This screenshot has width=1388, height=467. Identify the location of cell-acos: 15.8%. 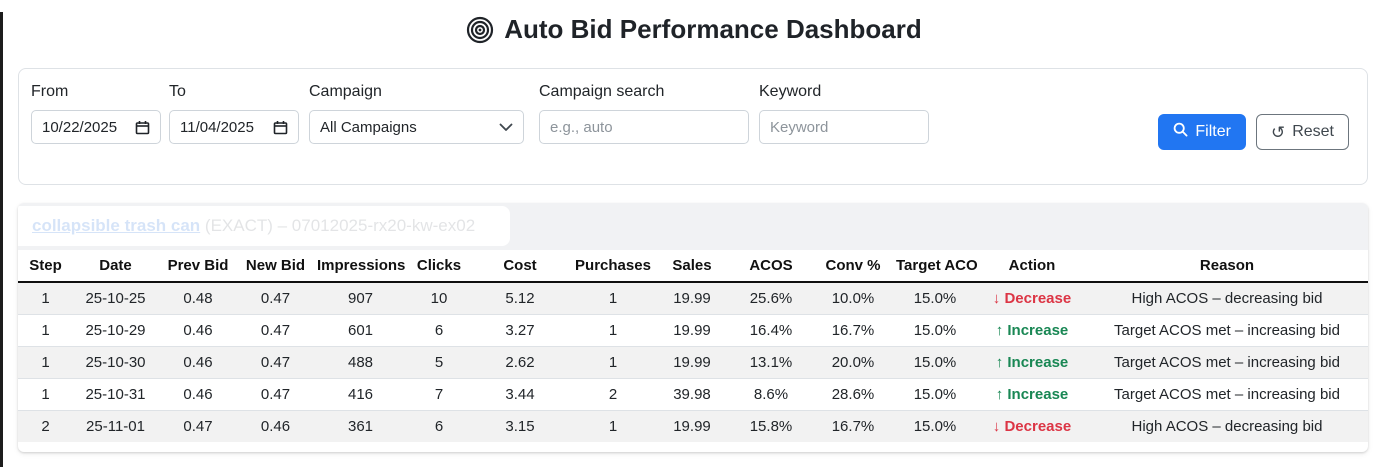
(771, 426).